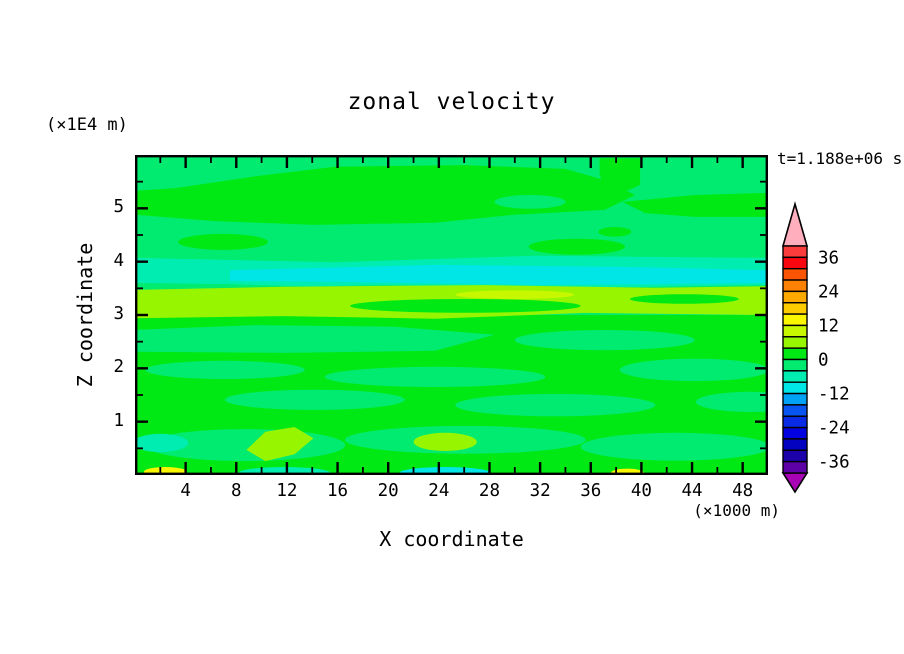  What do you see at coordinates (489, 491) in the screenshot?
I see `x-tick-label: 28` at bounding box center [489, 491].